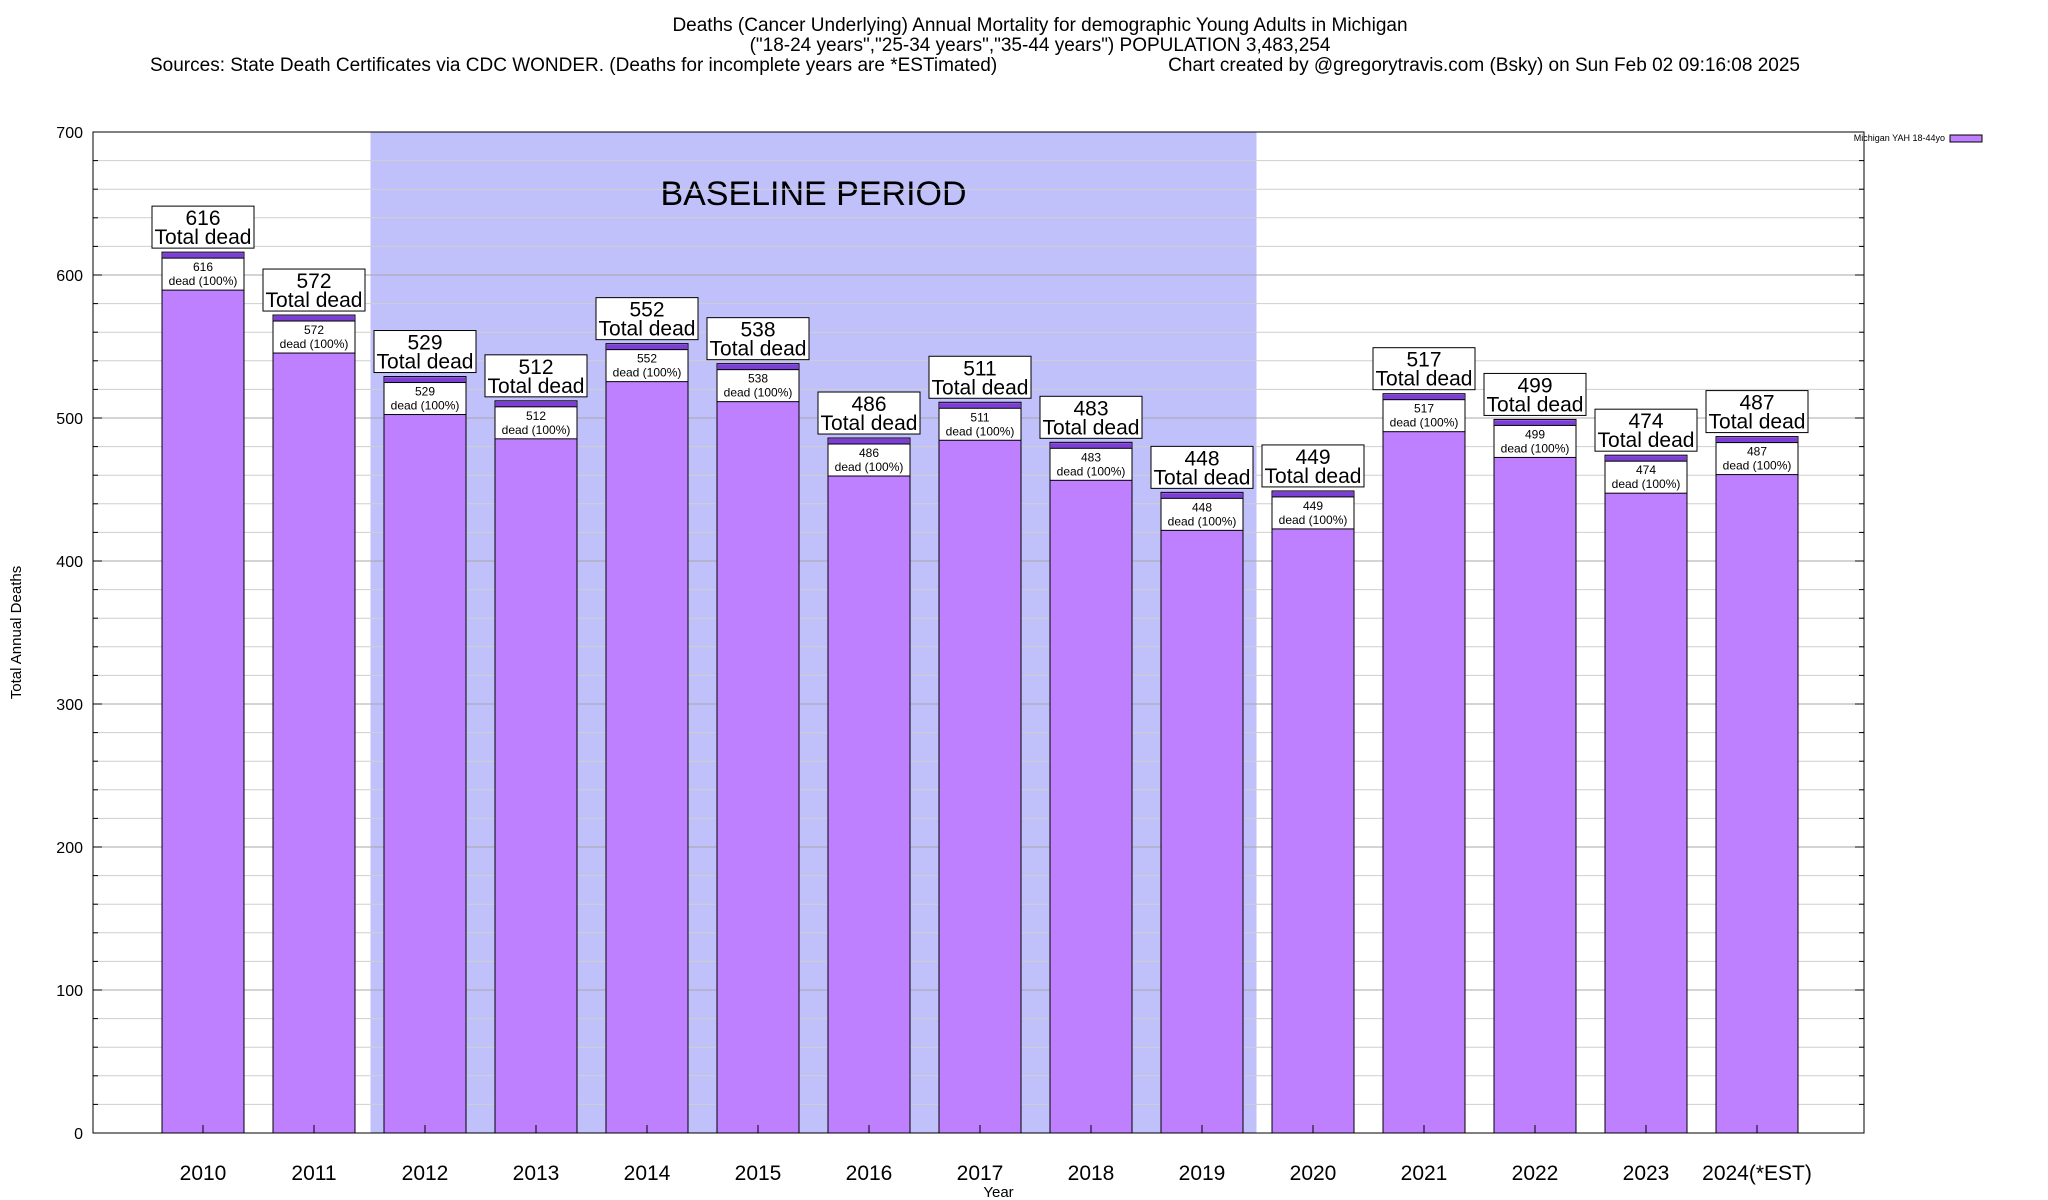 This screenshot has width=2048, height=1200. Describe the element at coordinates (69, 991) in the screenshot. I see `y-tick-label: 100` at that location.